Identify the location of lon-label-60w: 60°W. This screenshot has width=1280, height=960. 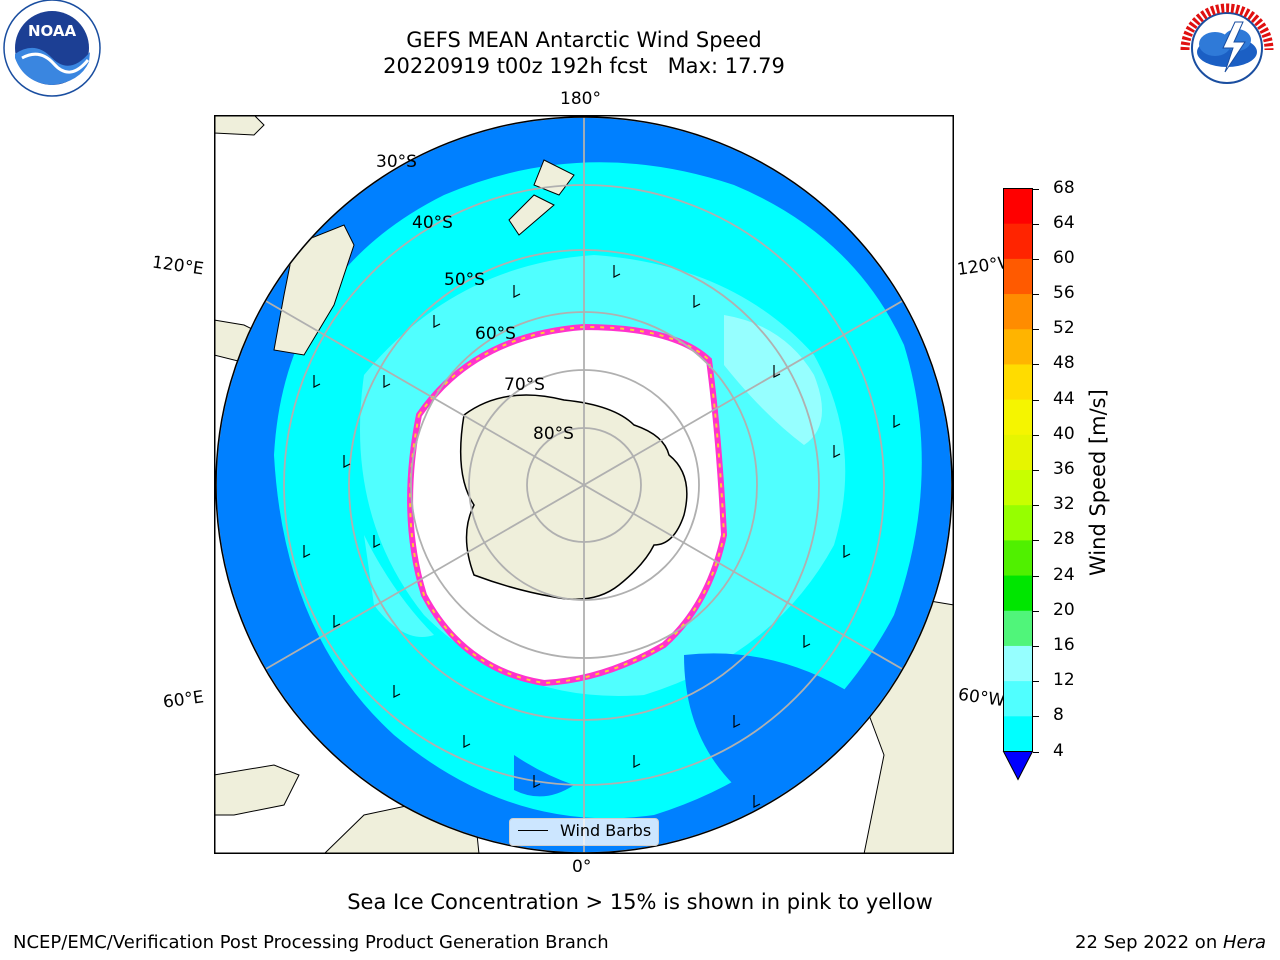
(981, 698).